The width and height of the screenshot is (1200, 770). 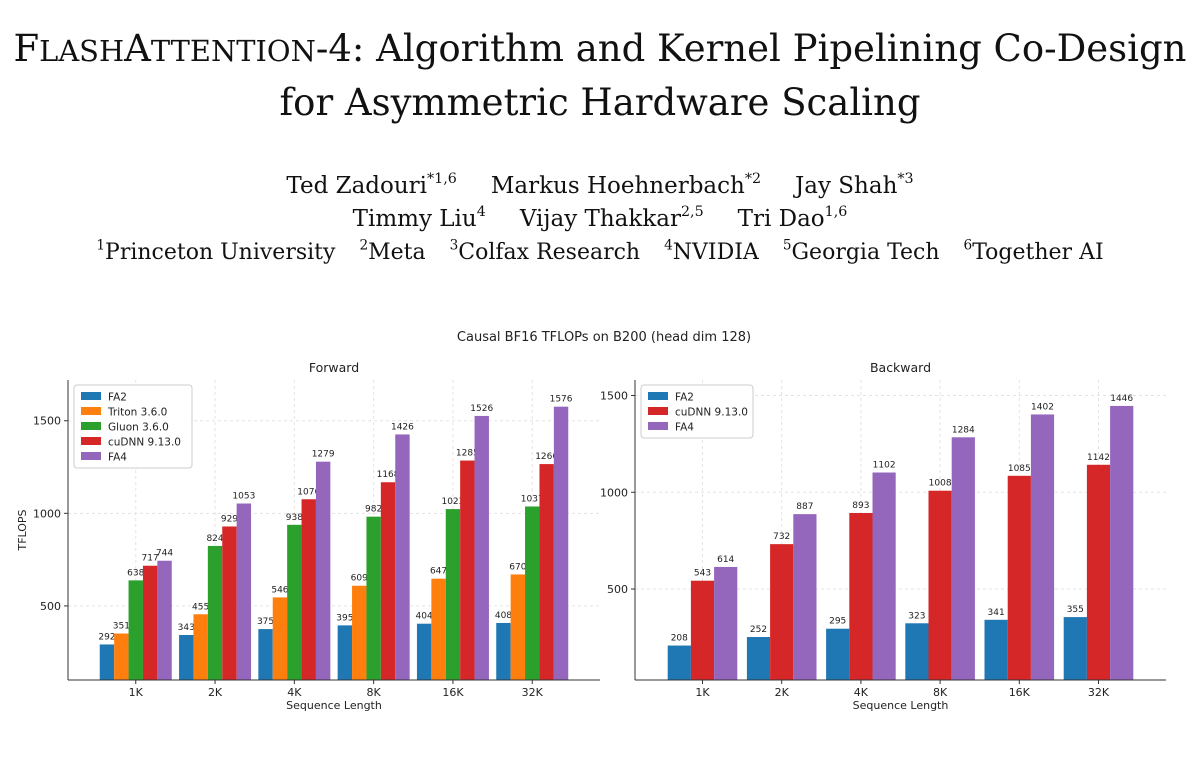 What do you see at coordinates (481, 212) in the screenshot?
I see `author-affiliation-marker: 4` at bounding box center [481, 212].